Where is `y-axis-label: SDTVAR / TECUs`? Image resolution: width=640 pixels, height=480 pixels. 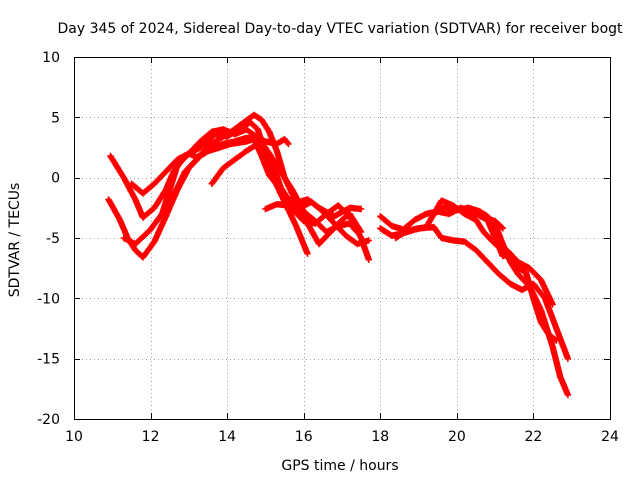 y-axis-label: SDTVAR / TECUs is located at coordinates (15, 240).